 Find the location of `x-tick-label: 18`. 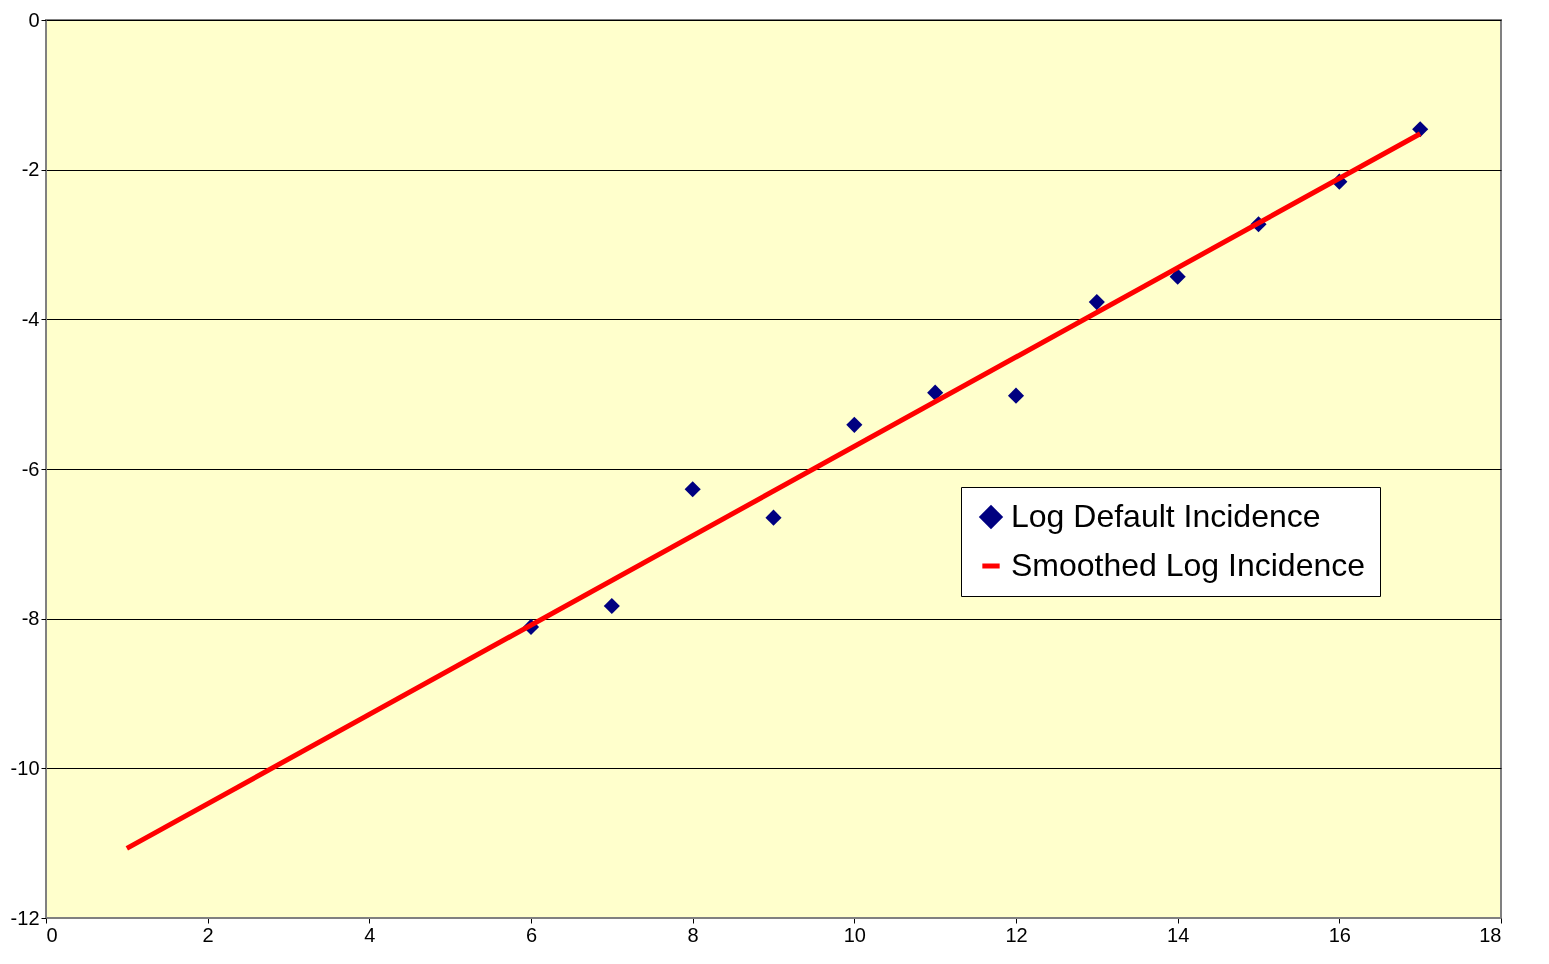

x-tick-label: 18 is located at coordinates (1490, 934).